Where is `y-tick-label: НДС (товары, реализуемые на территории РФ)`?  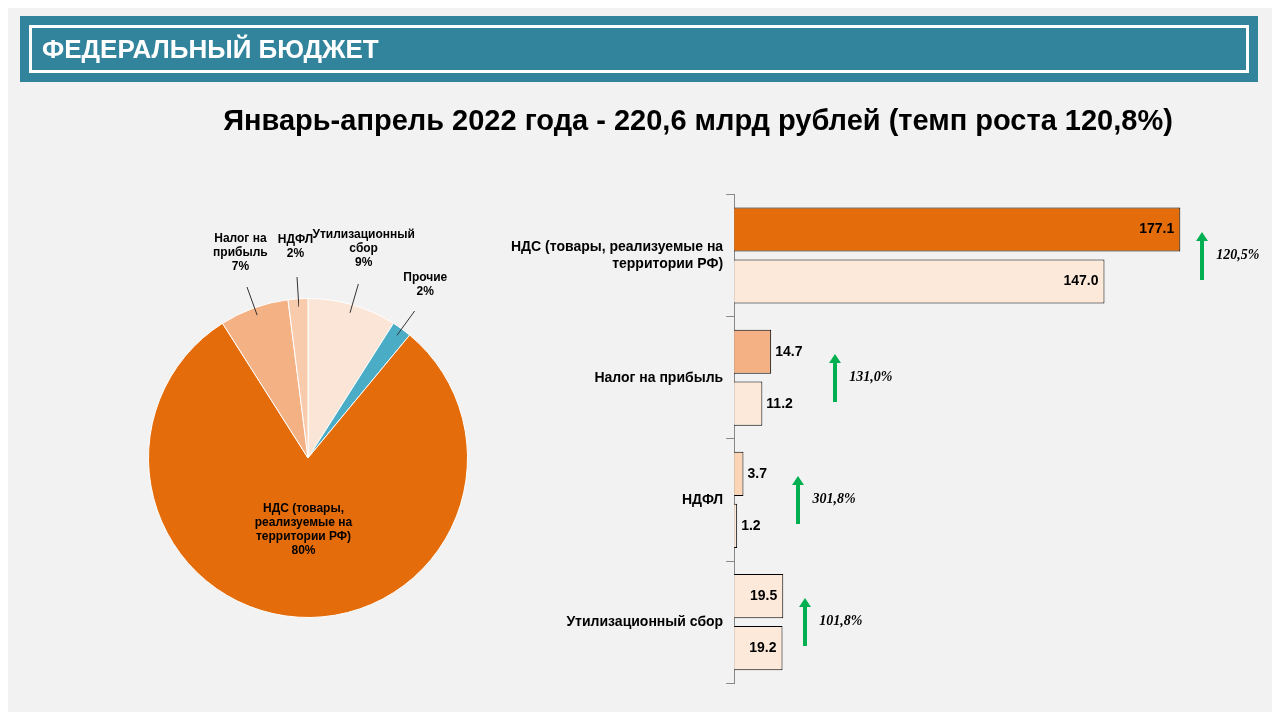
y-tick-label: НДС (товары, реализуемые на территории РФ) is located at coordinates (617, 254).